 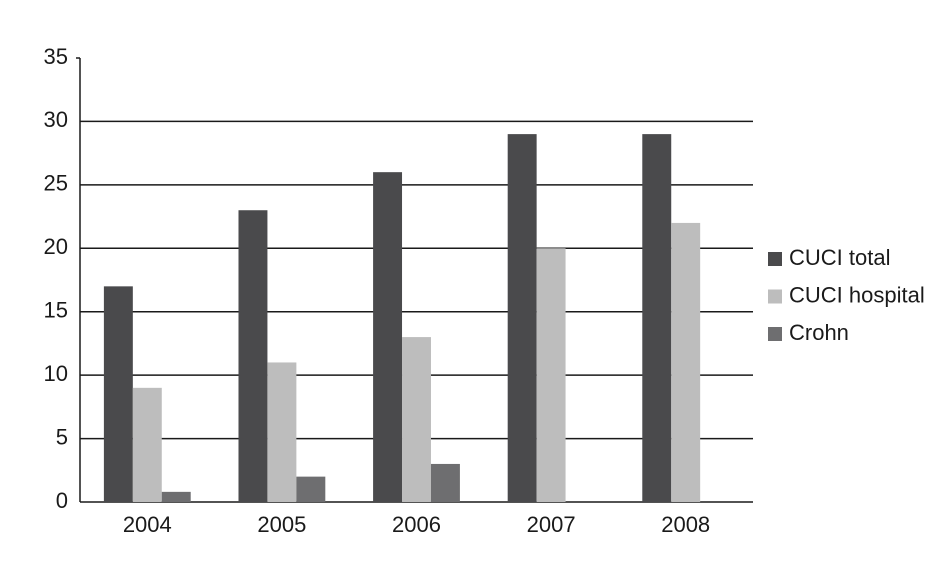 What do you see at coordinates (56, 119) in the screenshot?
I see `y-tick-label: 30` at bounding box center [56, 119].